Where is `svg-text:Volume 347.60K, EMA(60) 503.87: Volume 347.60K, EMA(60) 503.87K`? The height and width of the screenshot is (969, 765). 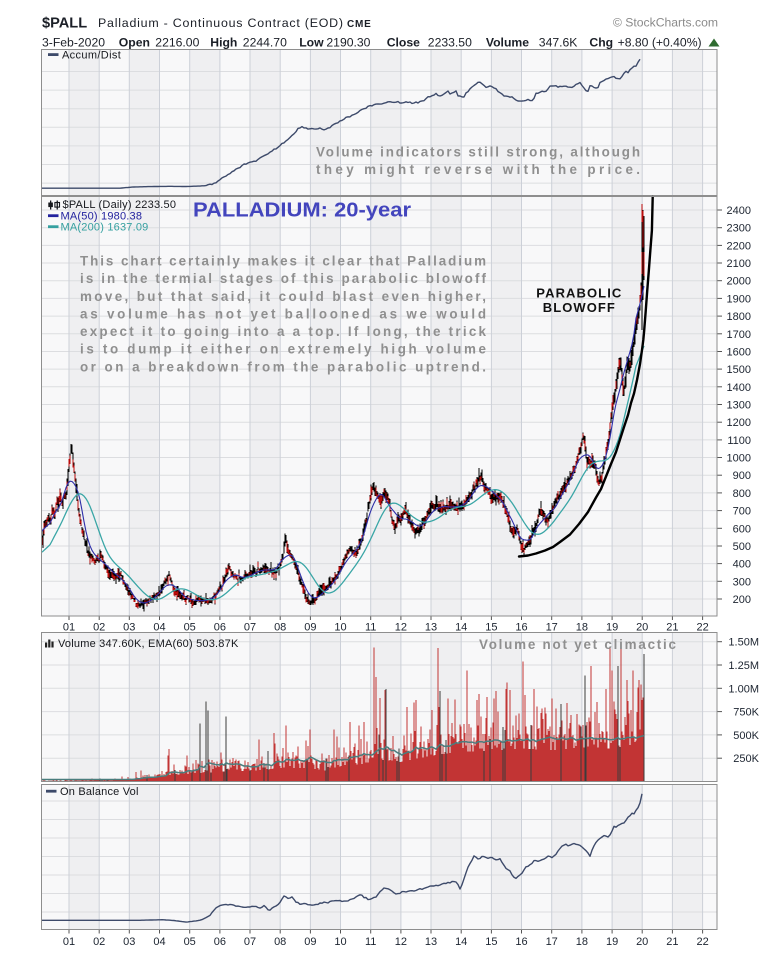 svg-text:Volume 347.60K, EMA(60) 503.87: Volume 347.60K, EMA(60) 503.87K is located at coordinates (148, 644).